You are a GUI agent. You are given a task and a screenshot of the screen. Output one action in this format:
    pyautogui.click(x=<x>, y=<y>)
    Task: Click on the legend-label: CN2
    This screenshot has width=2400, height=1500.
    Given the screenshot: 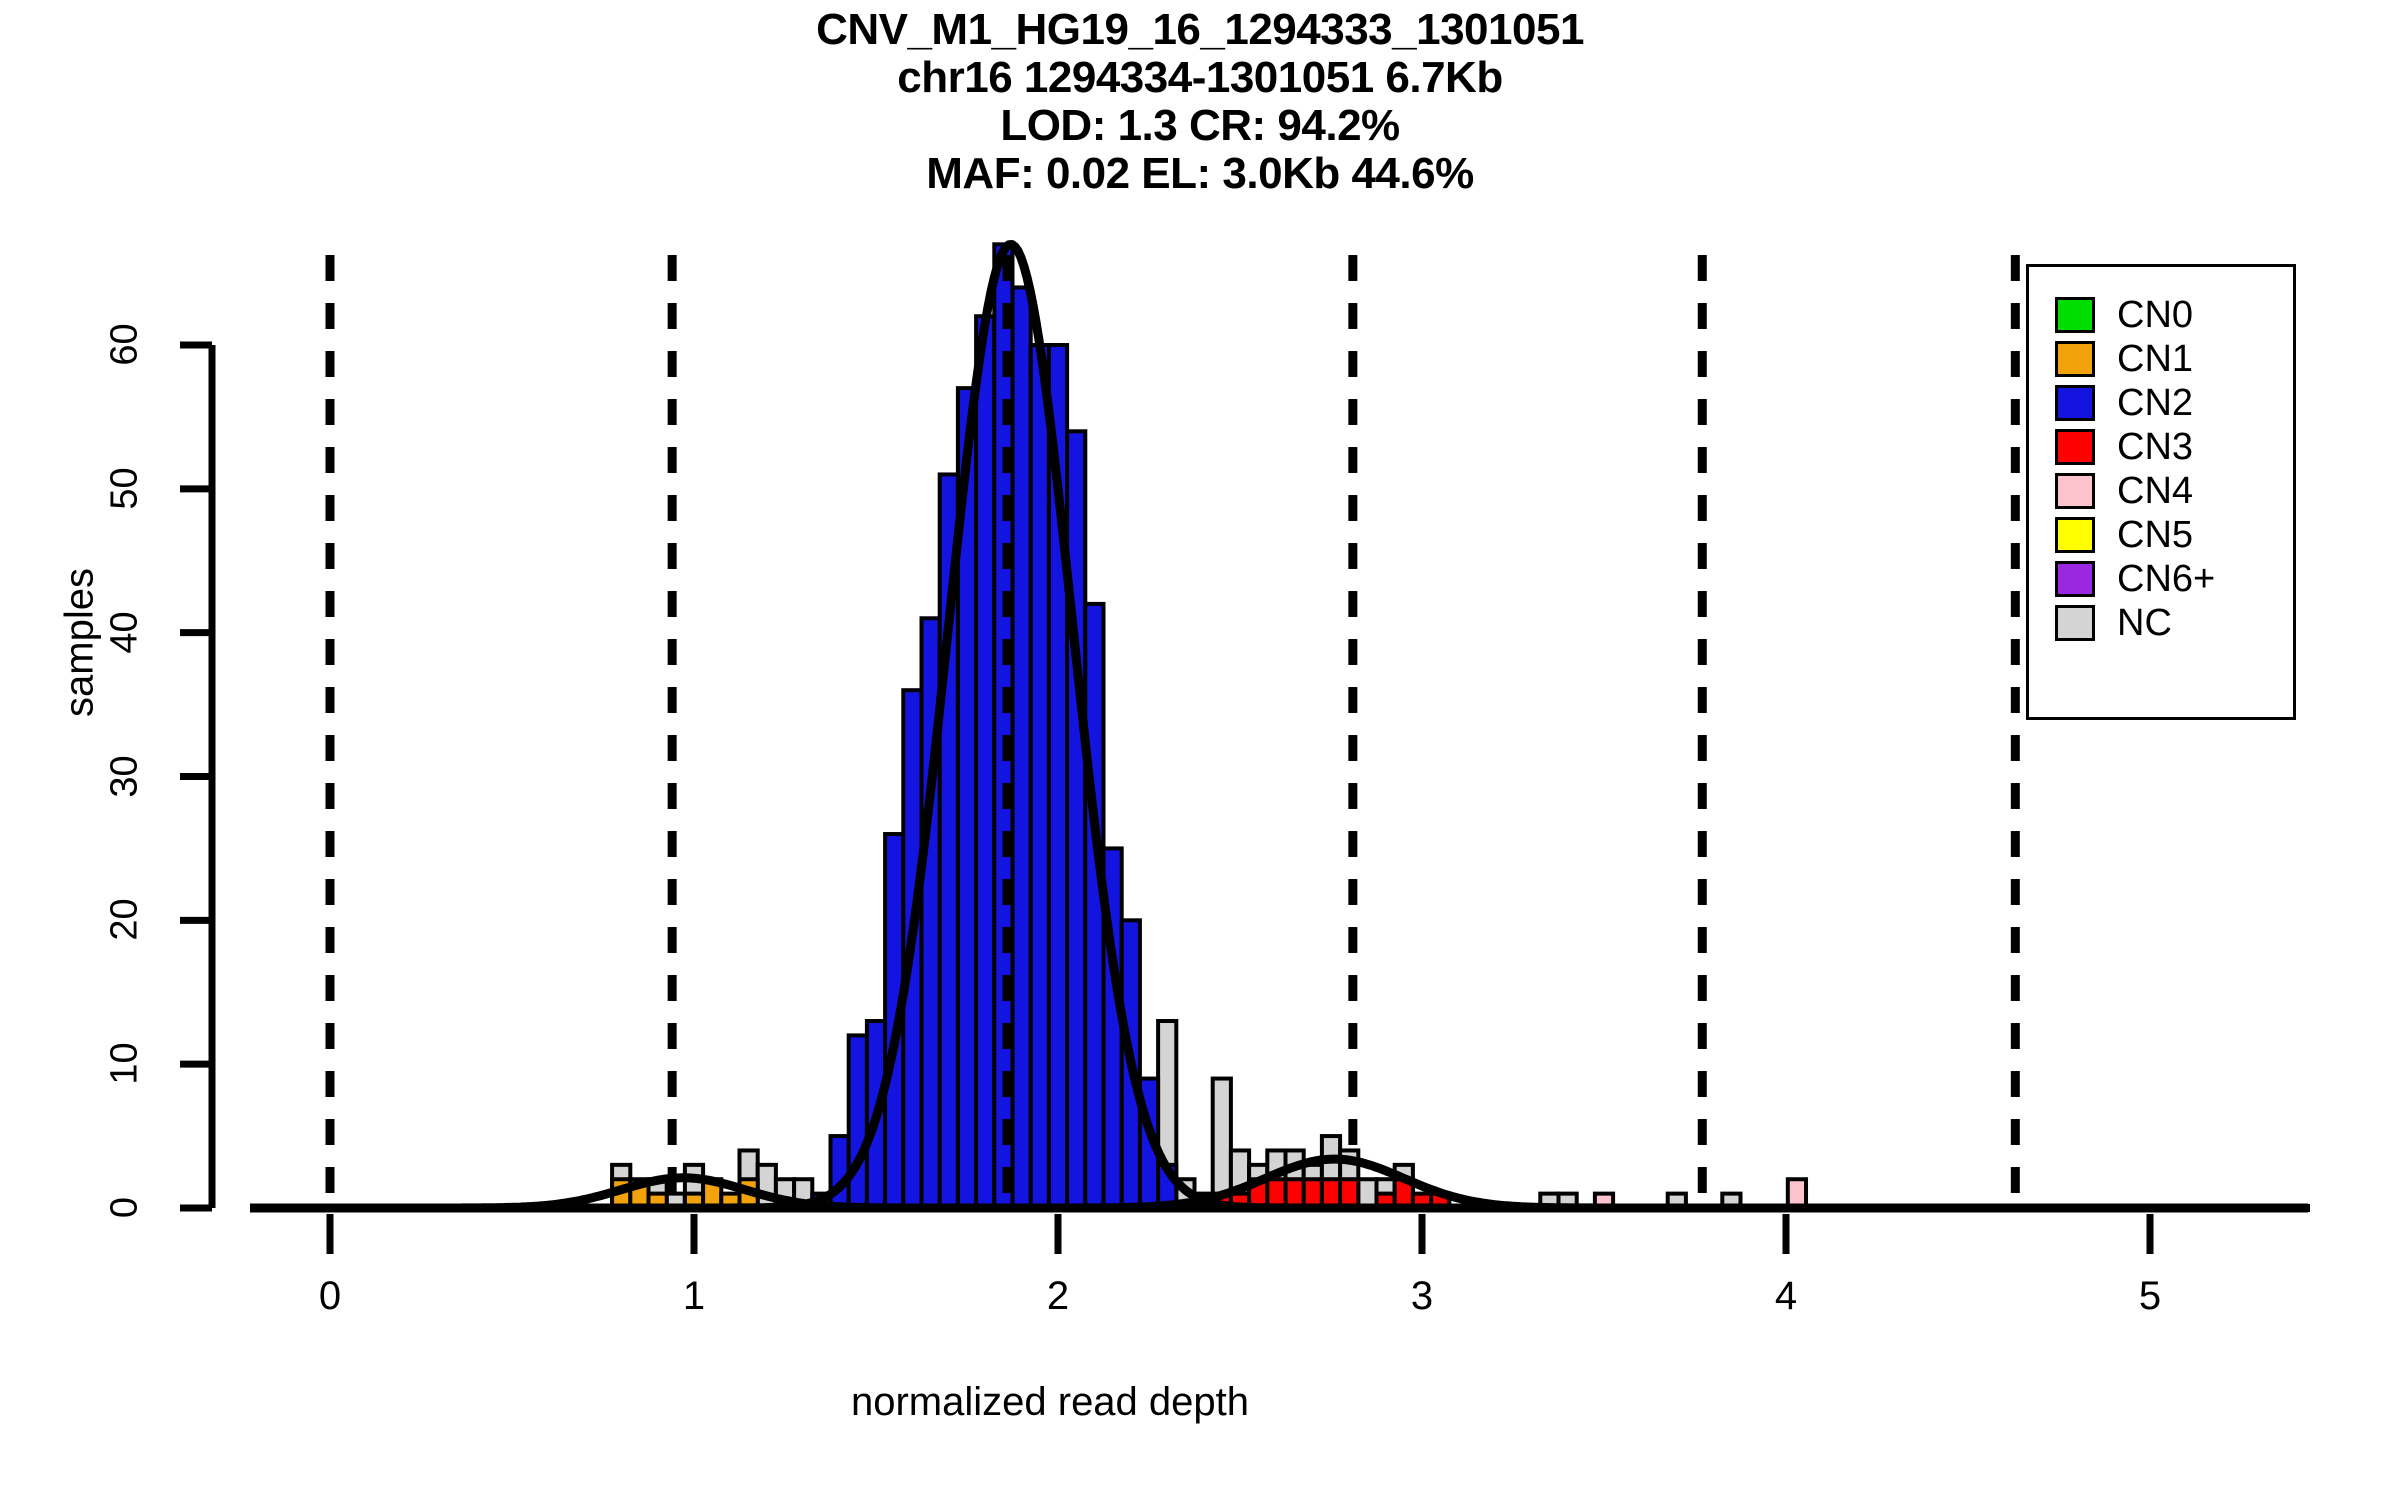 What is the action you would take?
    pyautogui.click(x=2155, y=403)
    